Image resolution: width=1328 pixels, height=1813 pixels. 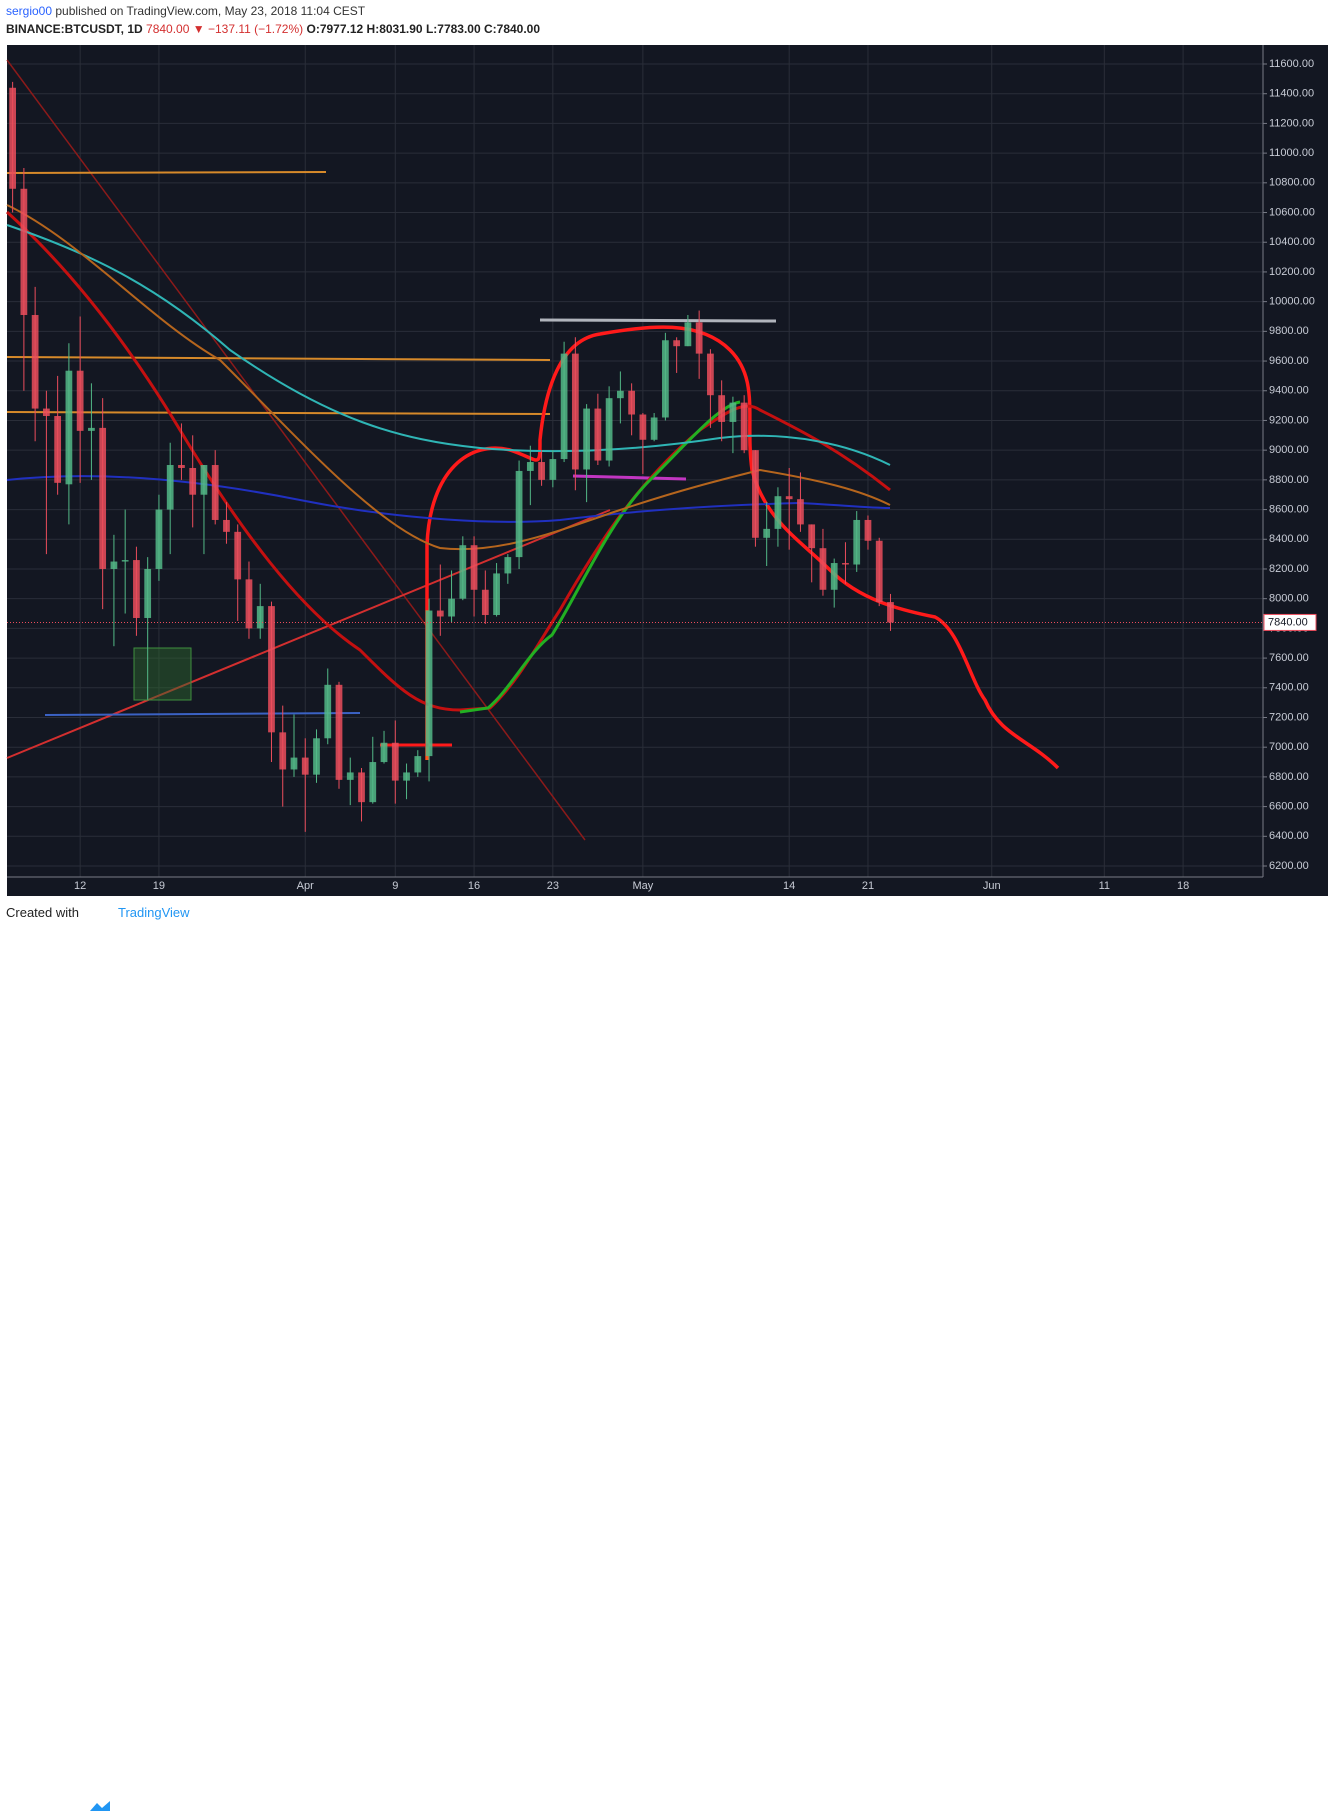 I want to click on y-tick-label: 8600.00, so click(x=1289, y=509).